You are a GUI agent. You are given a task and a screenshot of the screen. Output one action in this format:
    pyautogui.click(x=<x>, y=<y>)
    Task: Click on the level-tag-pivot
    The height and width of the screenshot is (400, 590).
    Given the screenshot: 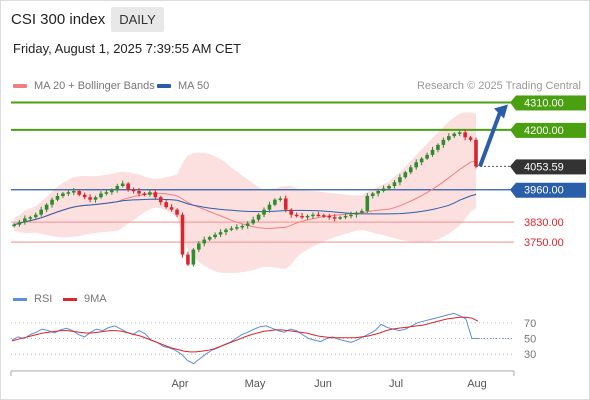 What is the action you would take?
    pyautogui.click(x=551, y=190)
    